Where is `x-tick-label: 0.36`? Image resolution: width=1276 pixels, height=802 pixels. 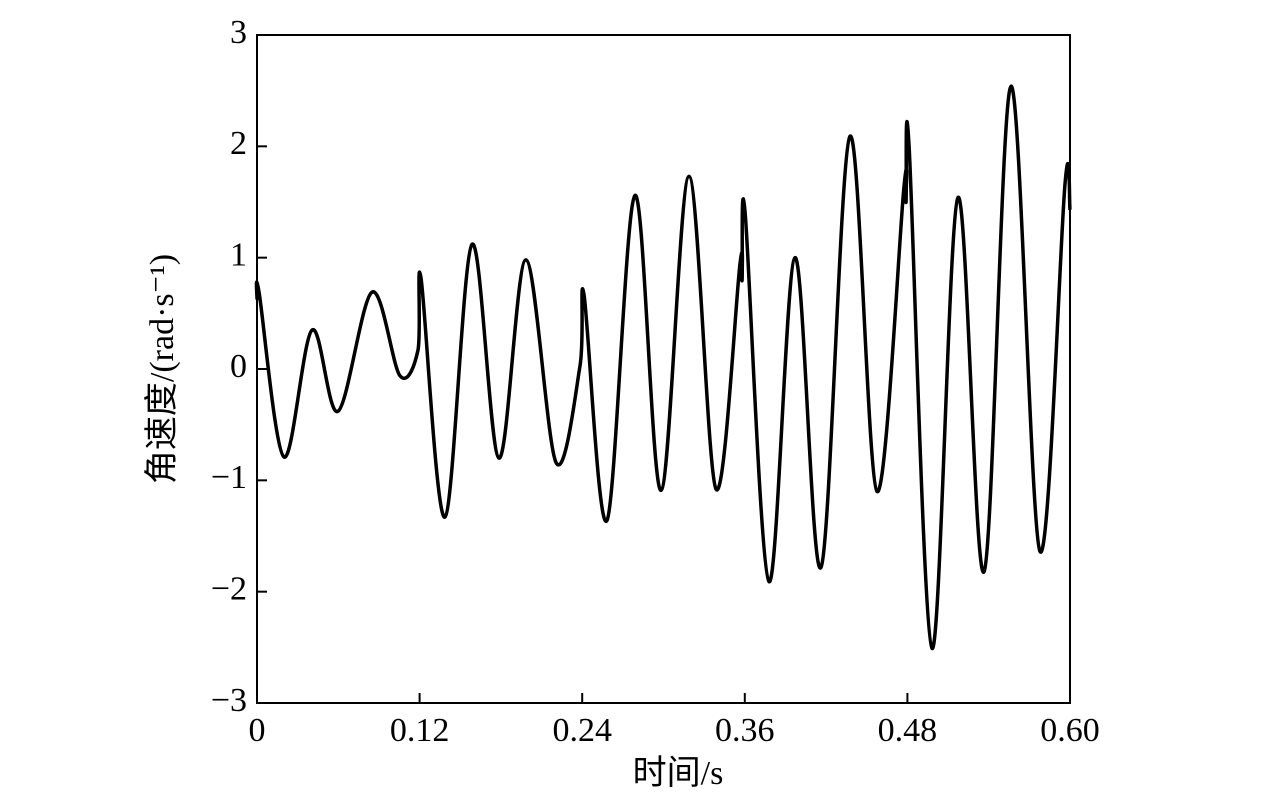
x-tick-label: 0.36 is located at coordinates (745, 730).